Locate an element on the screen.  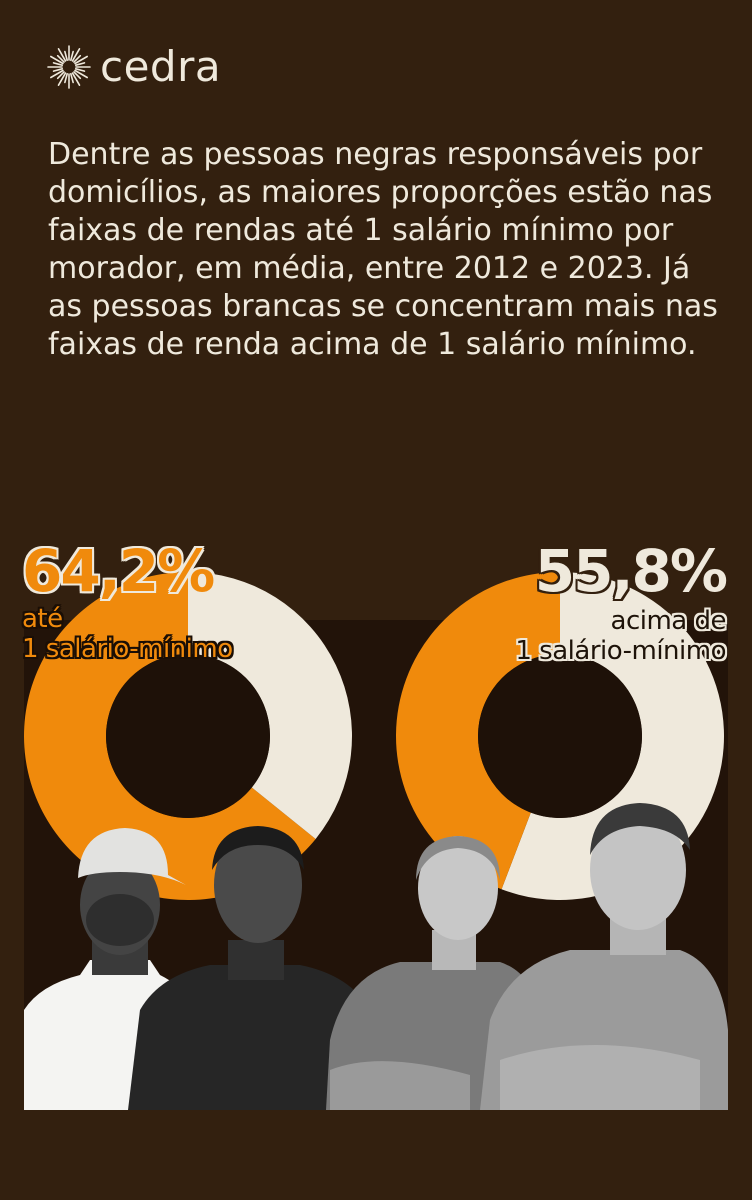
left-caption-line1: até is located at coordinates (42, 619).